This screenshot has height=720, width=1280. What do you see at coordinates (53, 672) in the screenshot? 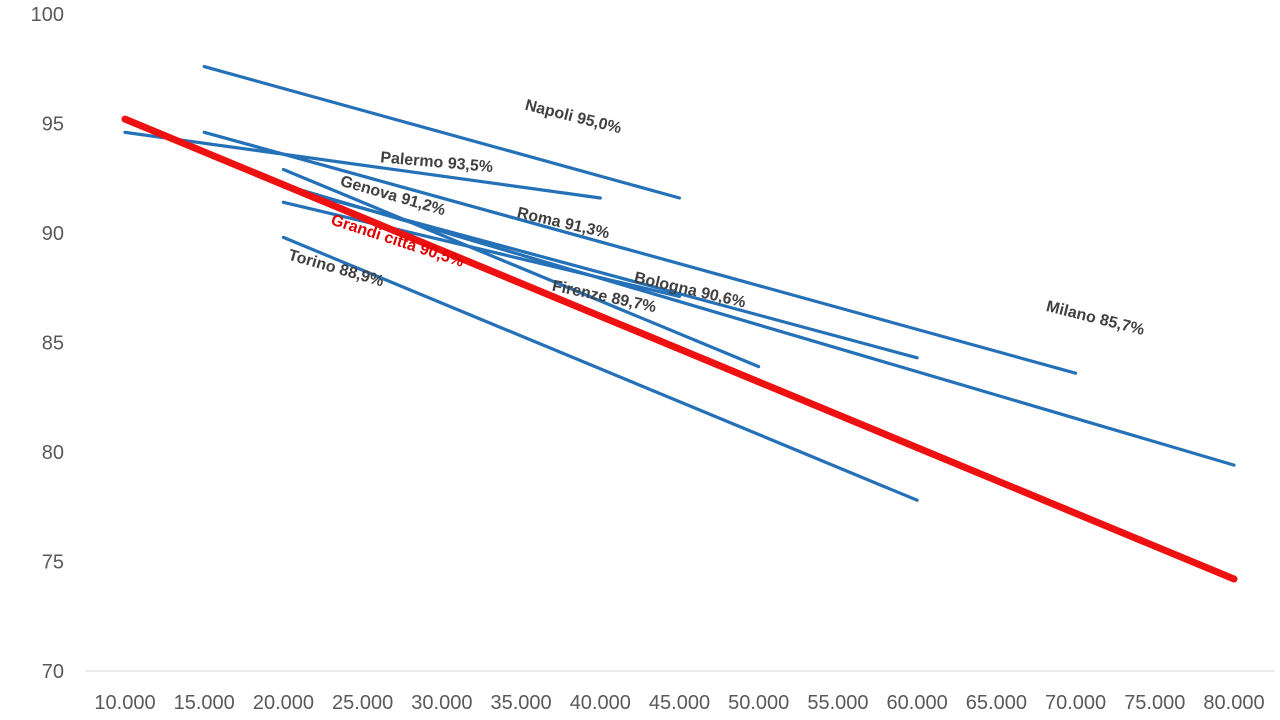
I see `y-tick-label: 70` at bounding box center [53, 672].